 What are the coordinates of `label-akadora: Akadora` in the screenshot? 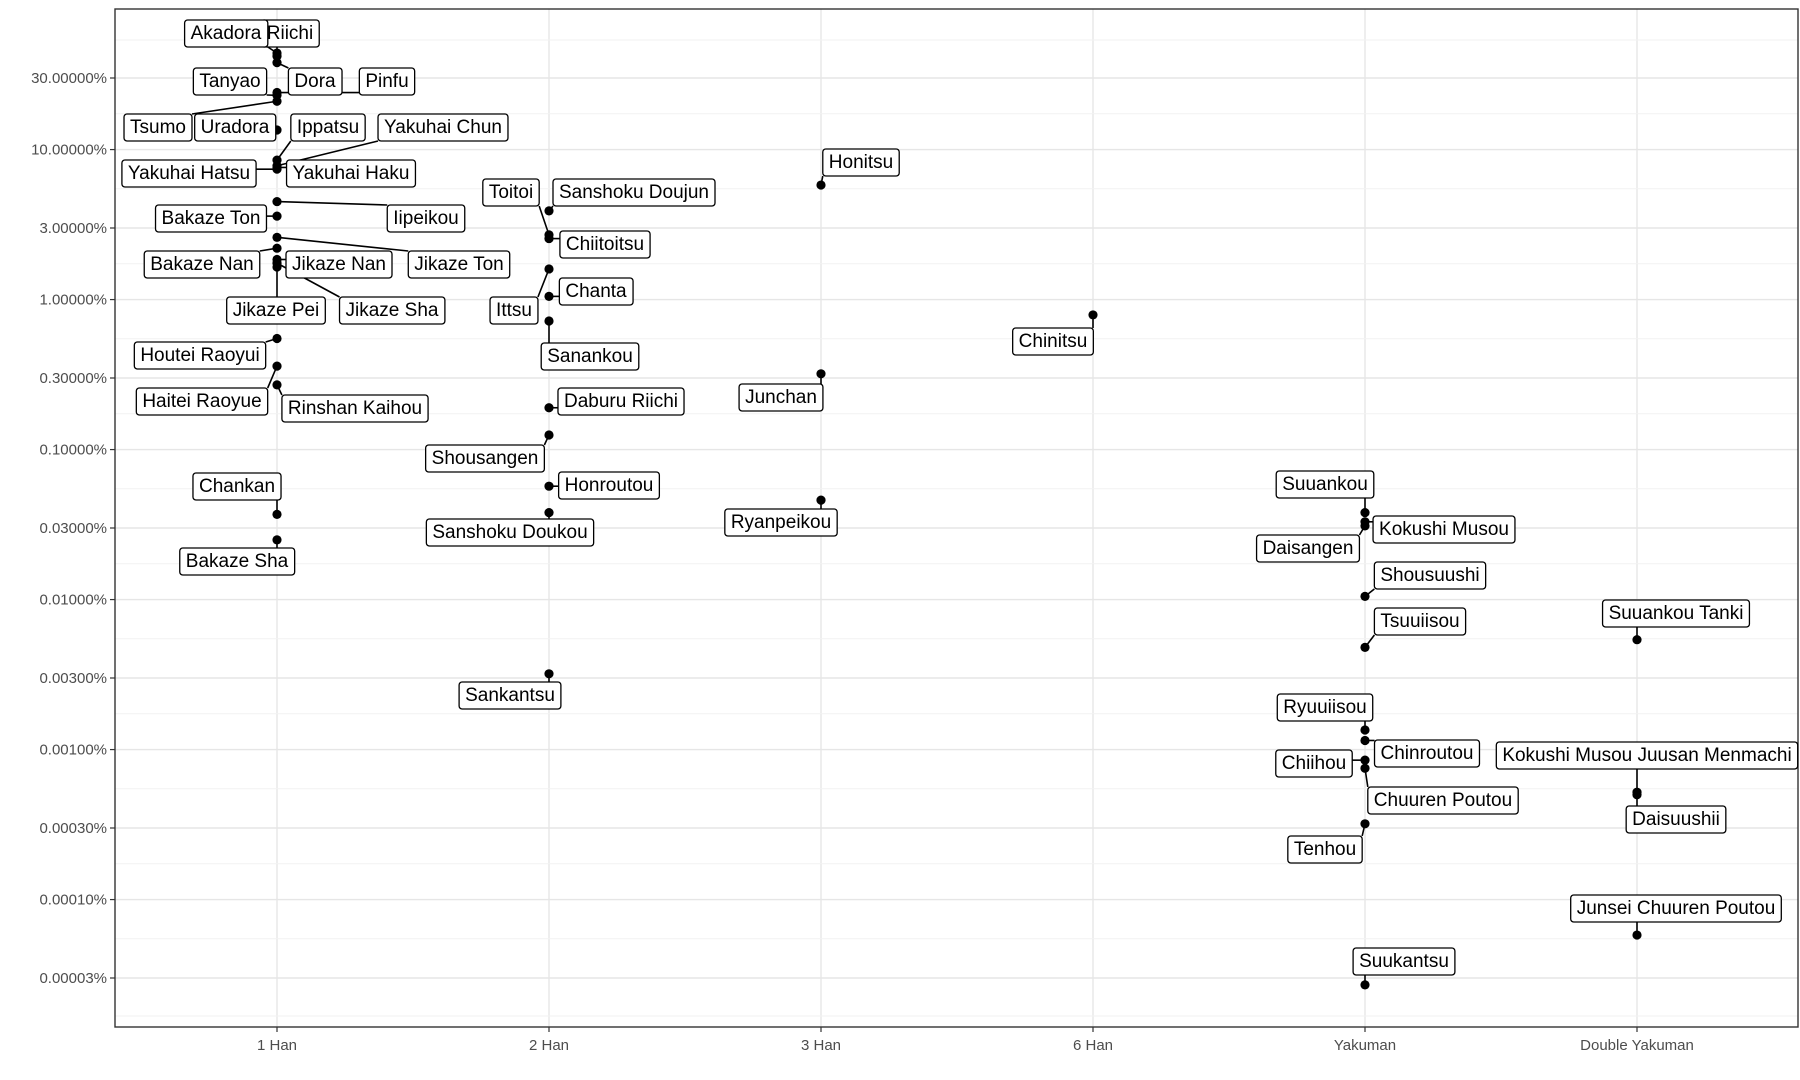 It's located at (226, 33).